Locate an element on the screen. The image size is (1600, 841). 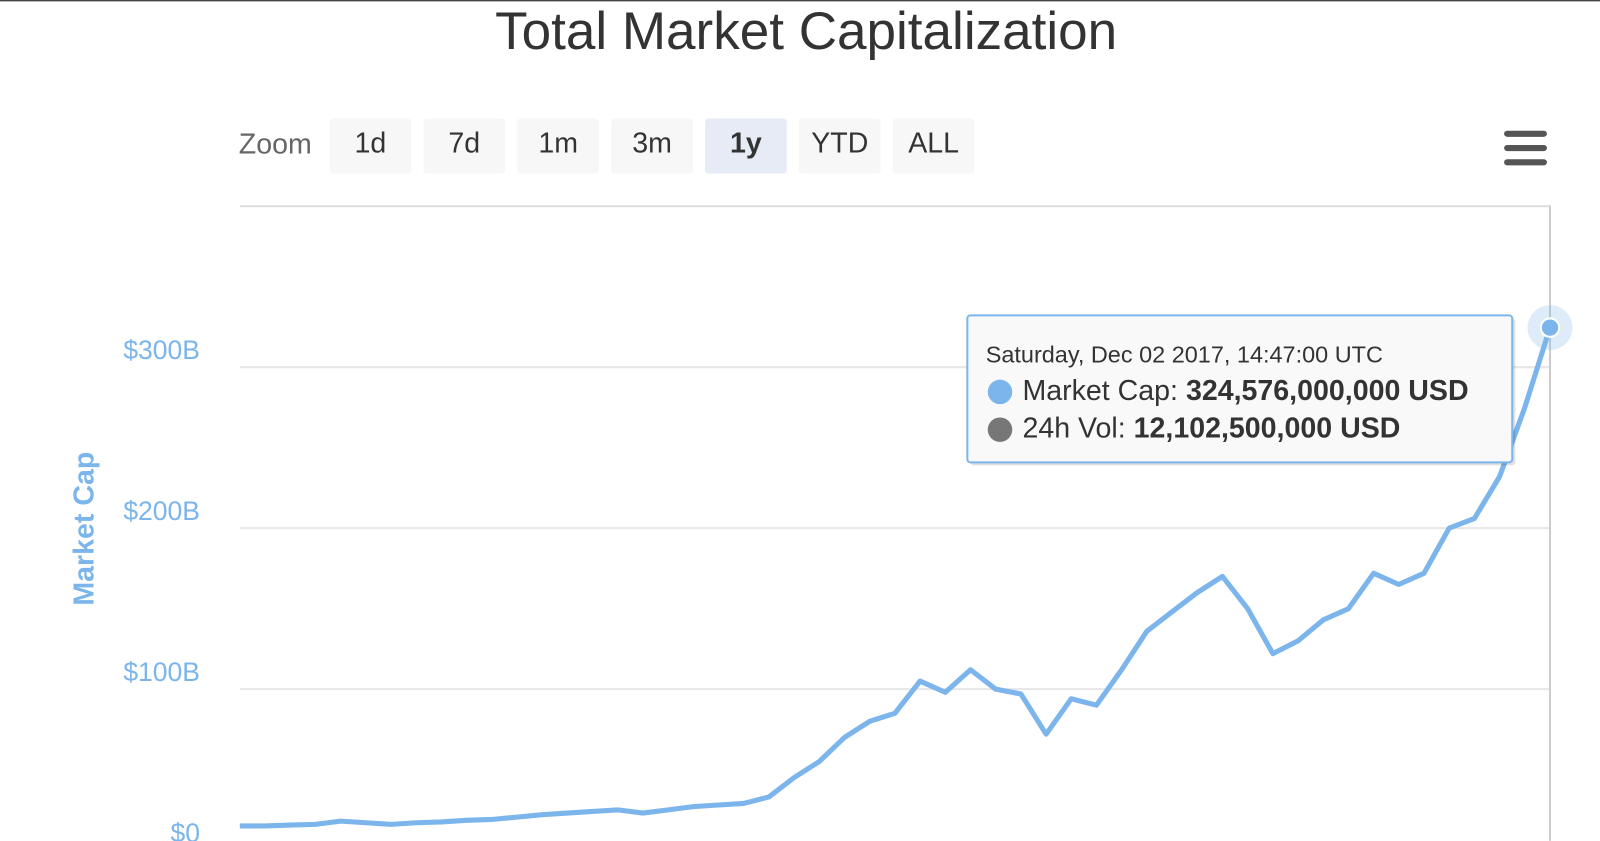
y-tick-label: $200B is located at coordinates (161, 511).